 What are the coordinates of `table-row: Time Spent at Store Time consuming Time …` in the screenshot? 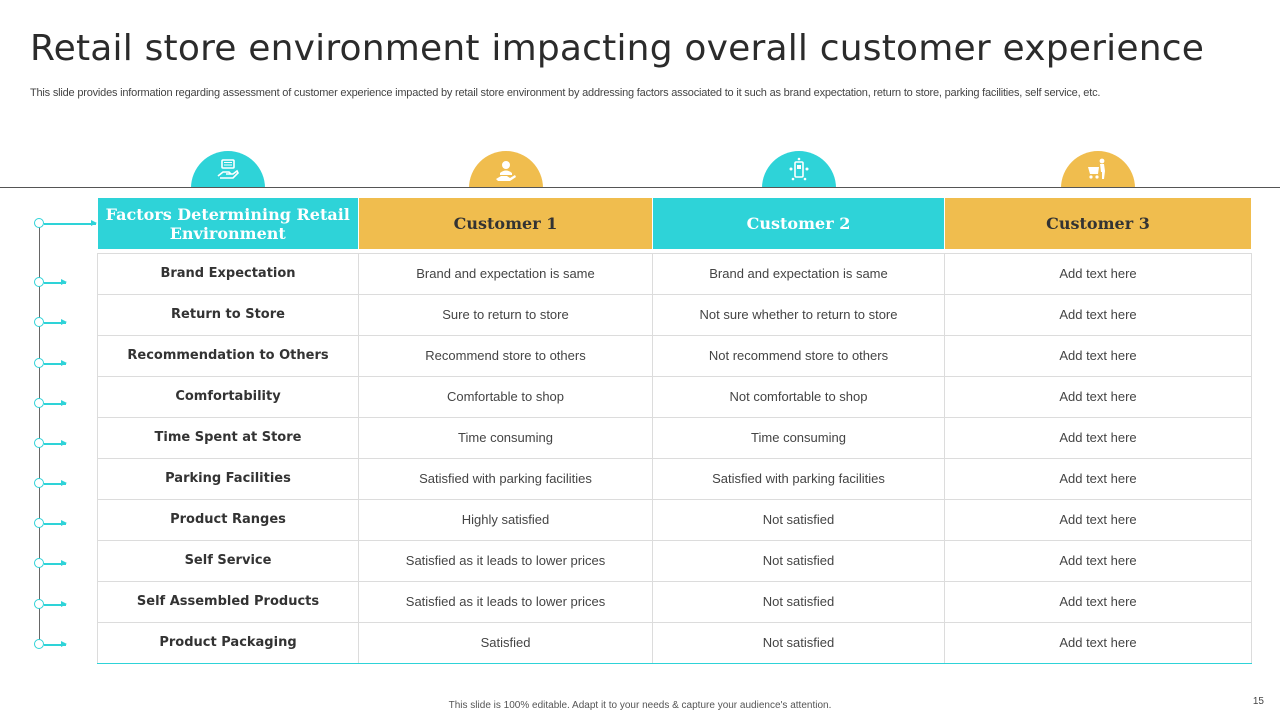 It's located at (674, 437).